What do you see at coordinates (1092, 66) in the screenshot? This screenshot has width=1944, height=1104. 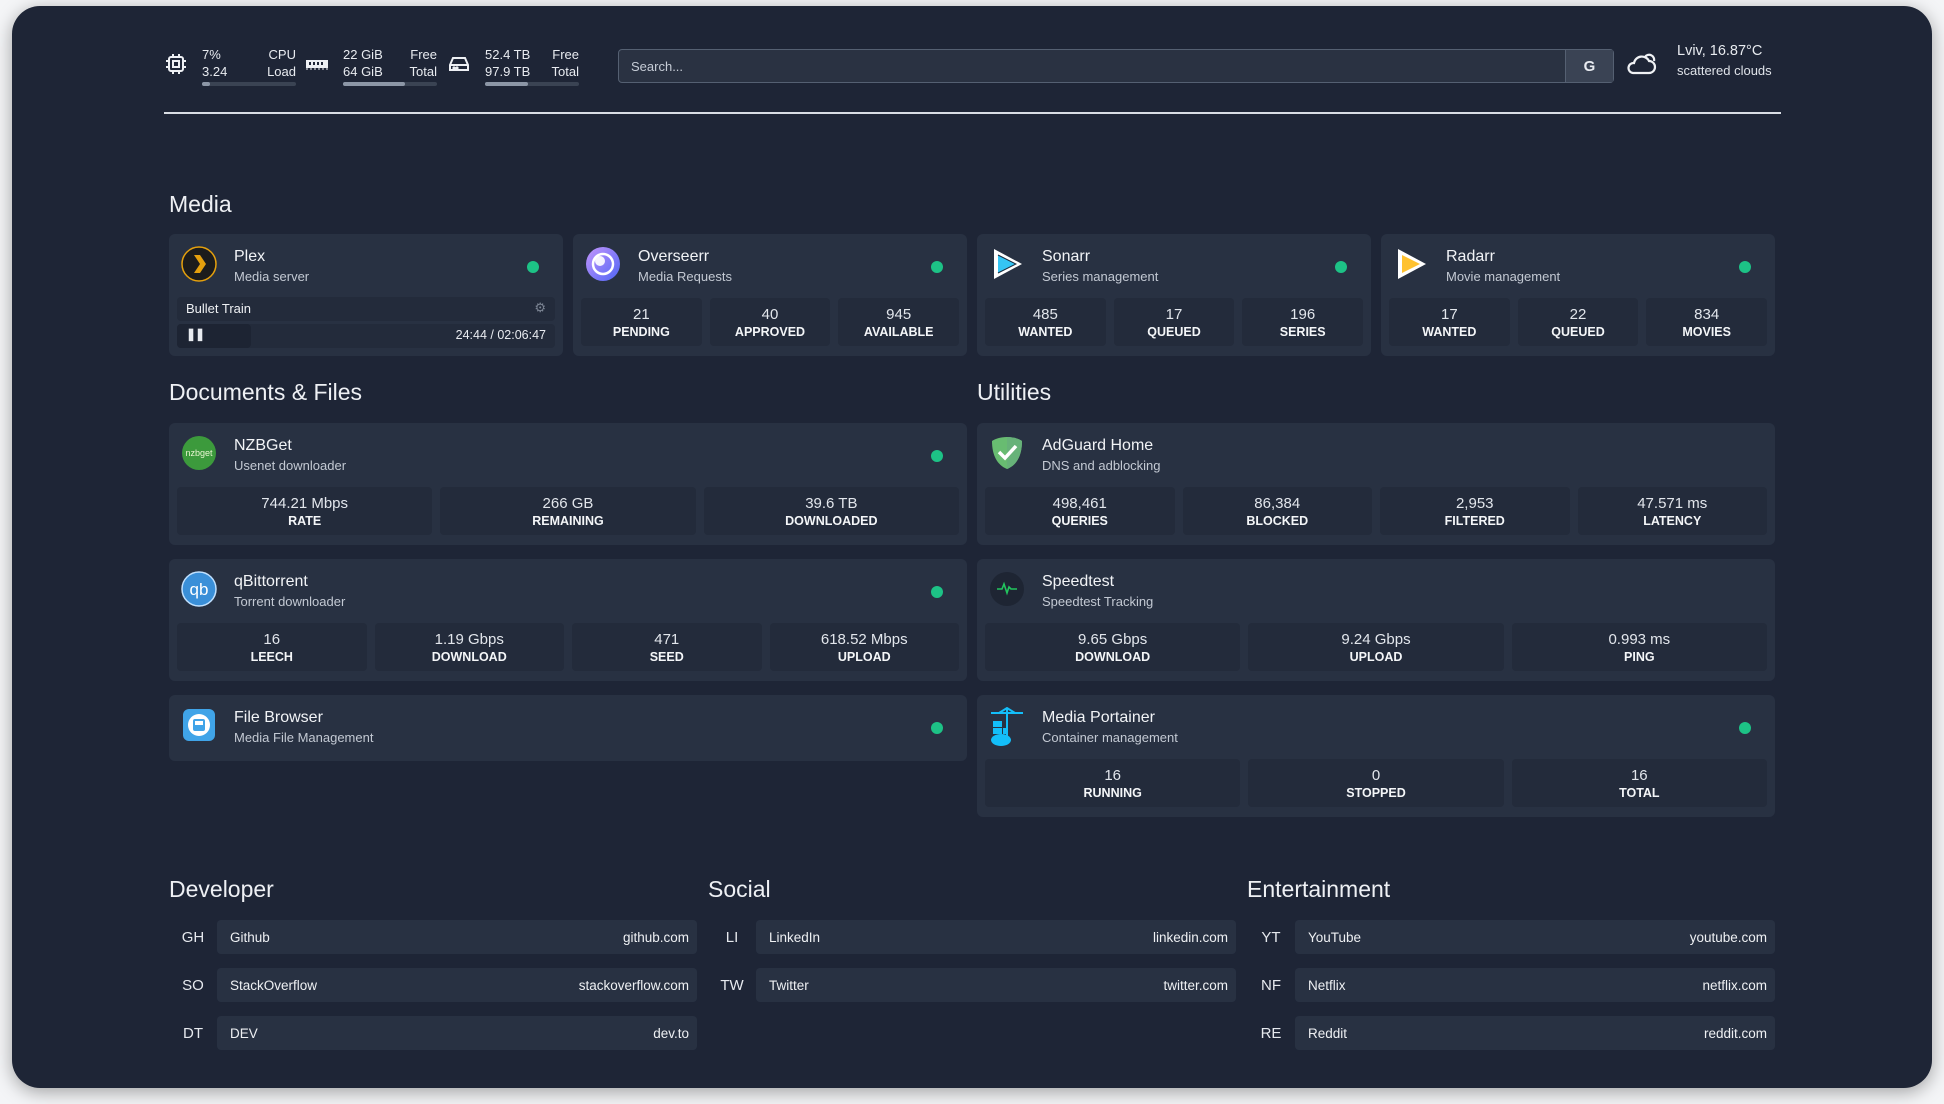 I see `search-input` at bounding box center [1092, 66].